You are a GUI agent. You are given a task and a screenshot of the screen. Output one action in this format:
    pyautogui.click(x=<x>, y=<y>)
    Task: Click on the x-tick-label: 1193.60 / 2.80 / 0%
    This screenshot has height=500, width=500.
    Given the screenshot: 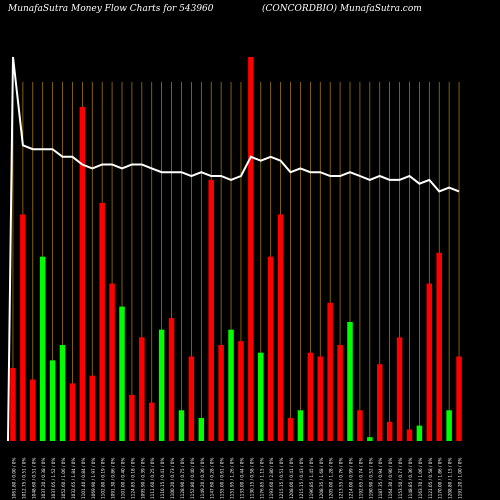 What is the action you would take?
    pyautogui.click(x=271, y=478)
    